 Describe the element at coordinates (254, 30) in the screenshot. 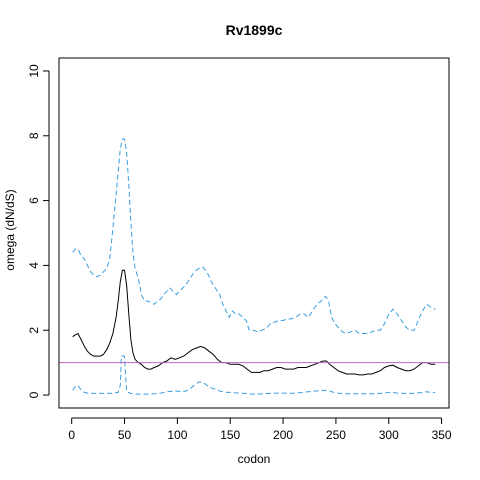

I see `chart-title: Rv1899c` at that location.